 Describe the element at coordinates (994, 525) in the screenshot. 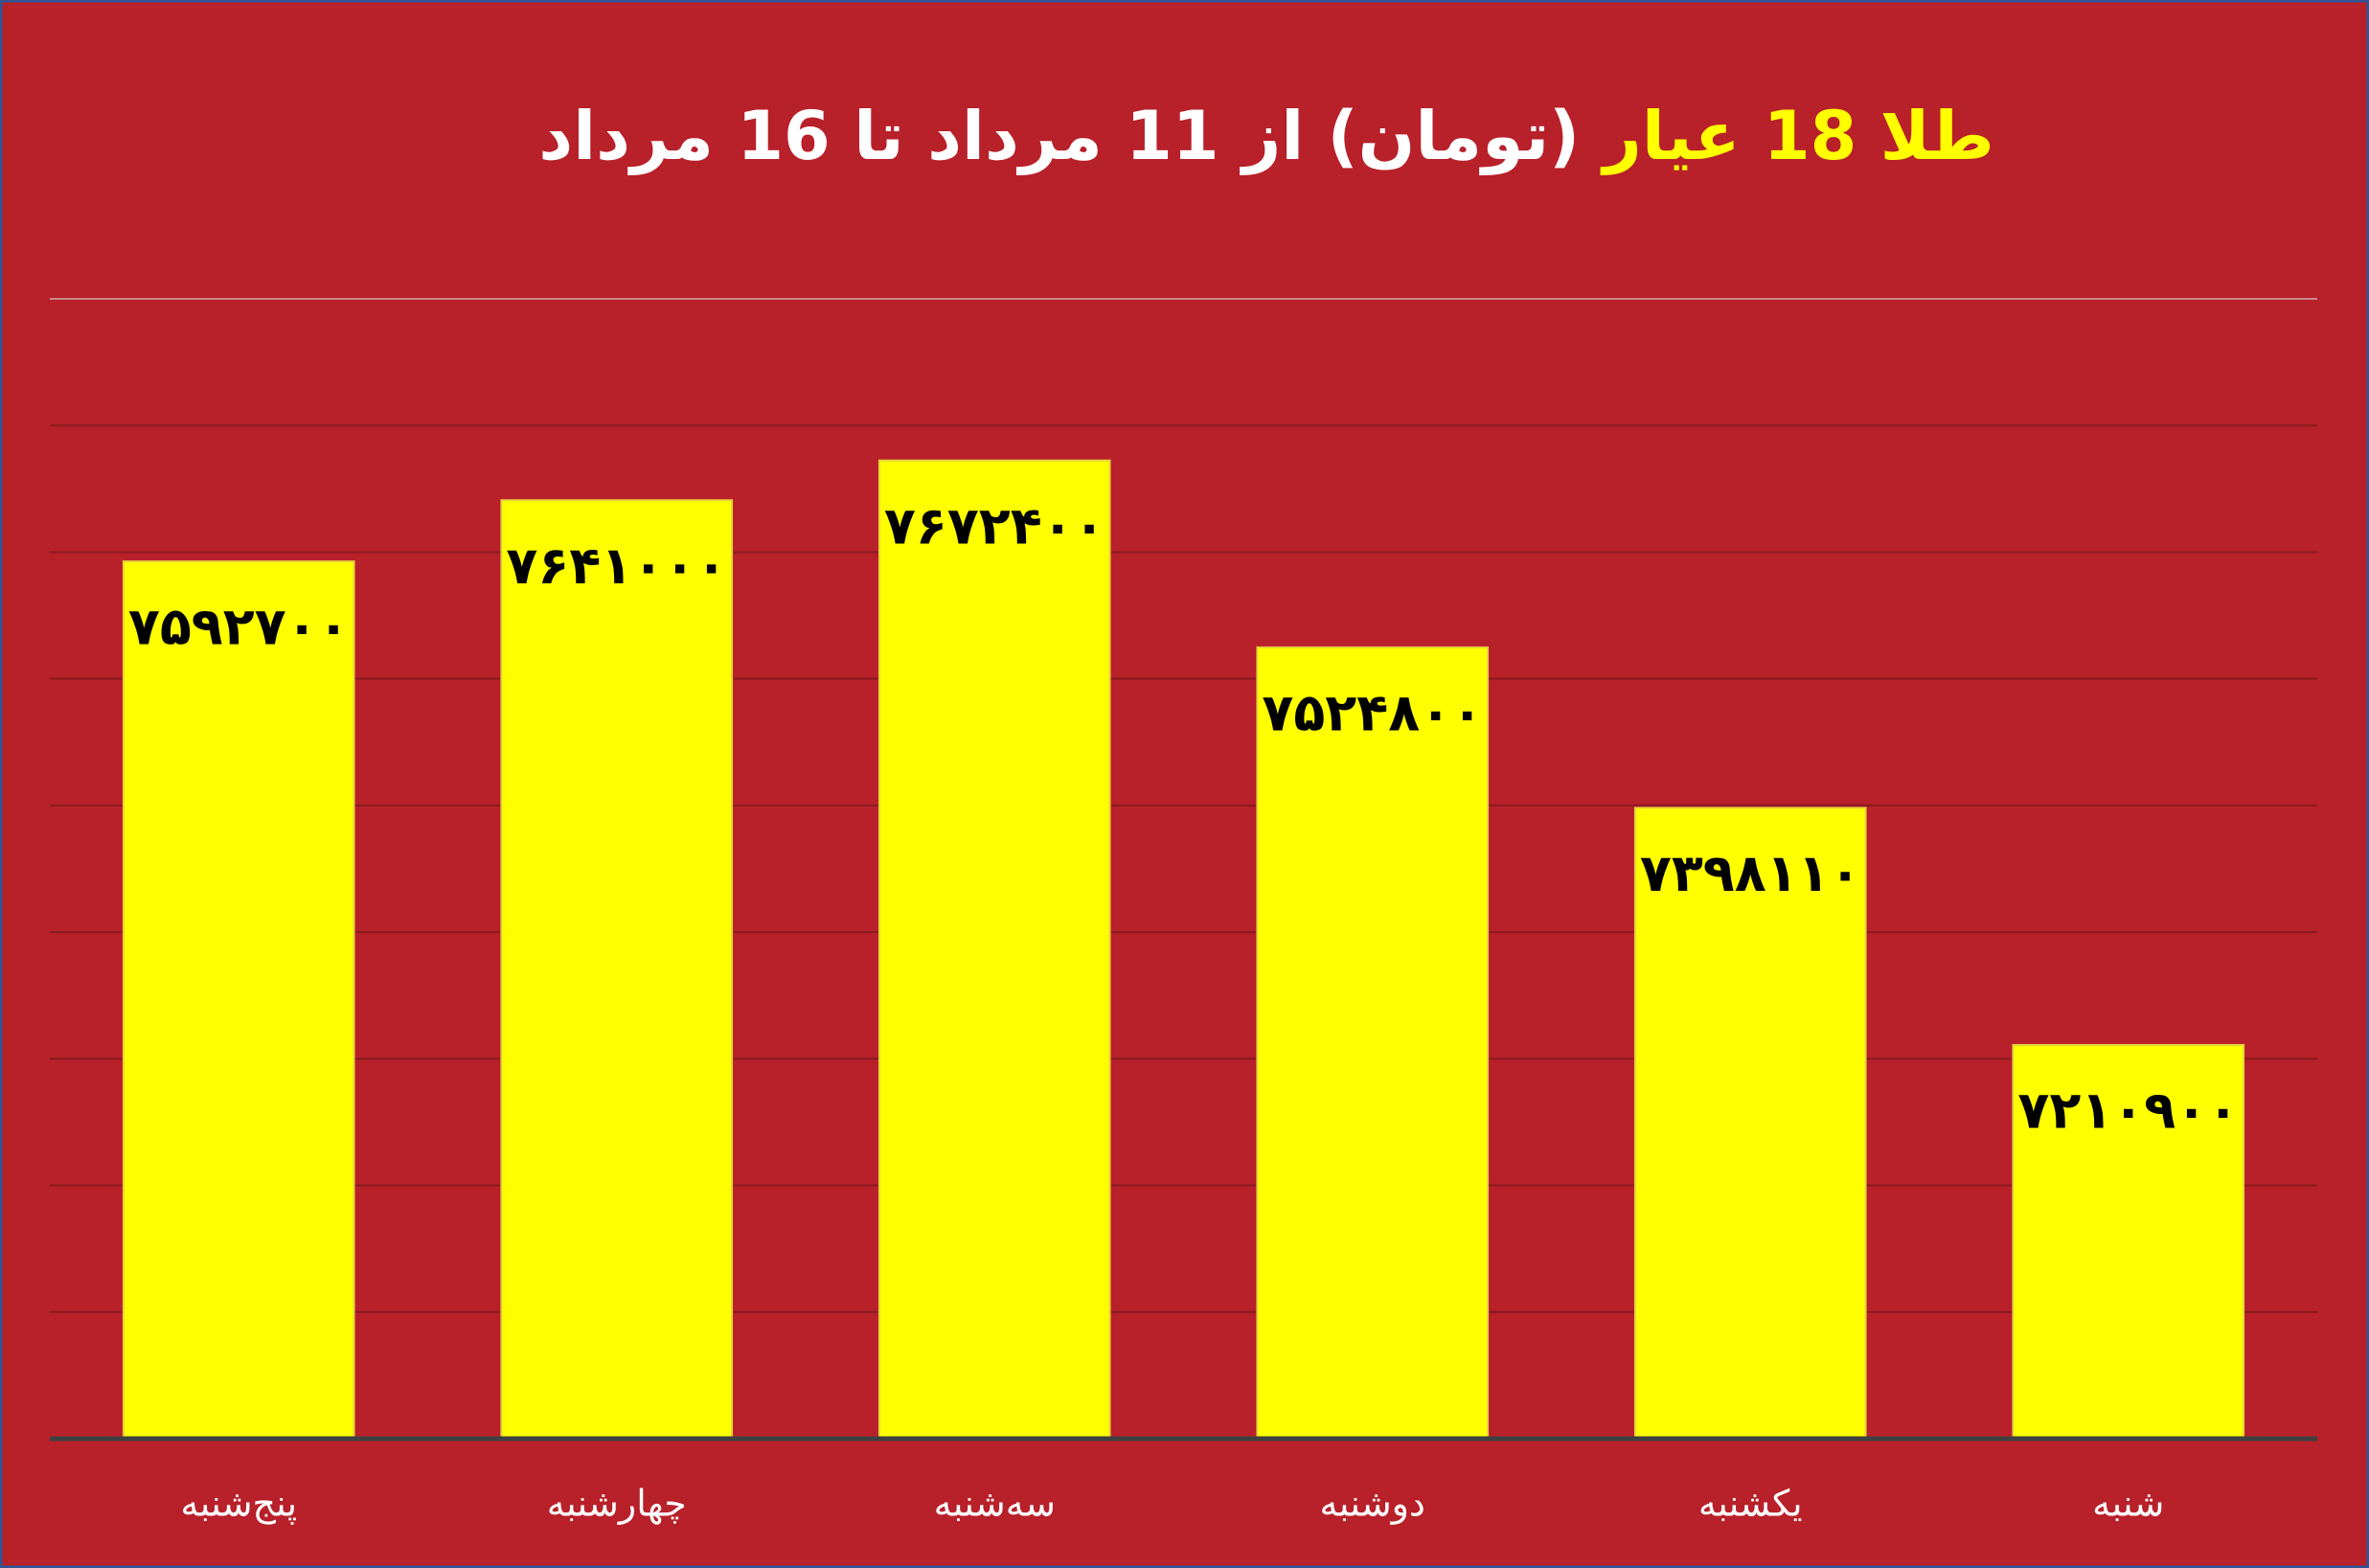

I see `value-label: ۷۶۷۲۴۰۰` at that location.